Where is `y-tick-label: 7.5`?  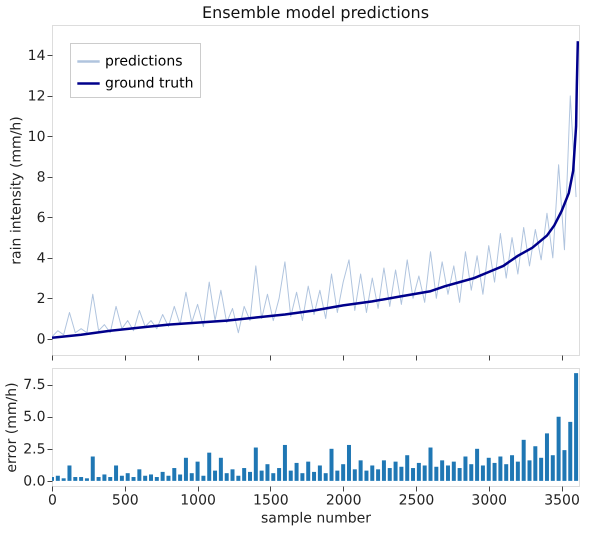
y-tick-label: 7.5 is located at coordinates (34, 385).